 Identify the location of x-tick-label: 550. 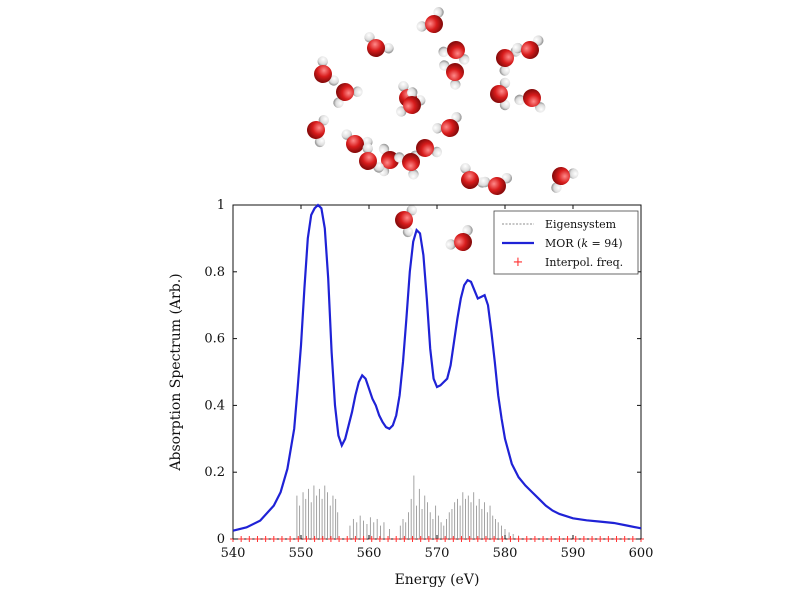
(301, 553).